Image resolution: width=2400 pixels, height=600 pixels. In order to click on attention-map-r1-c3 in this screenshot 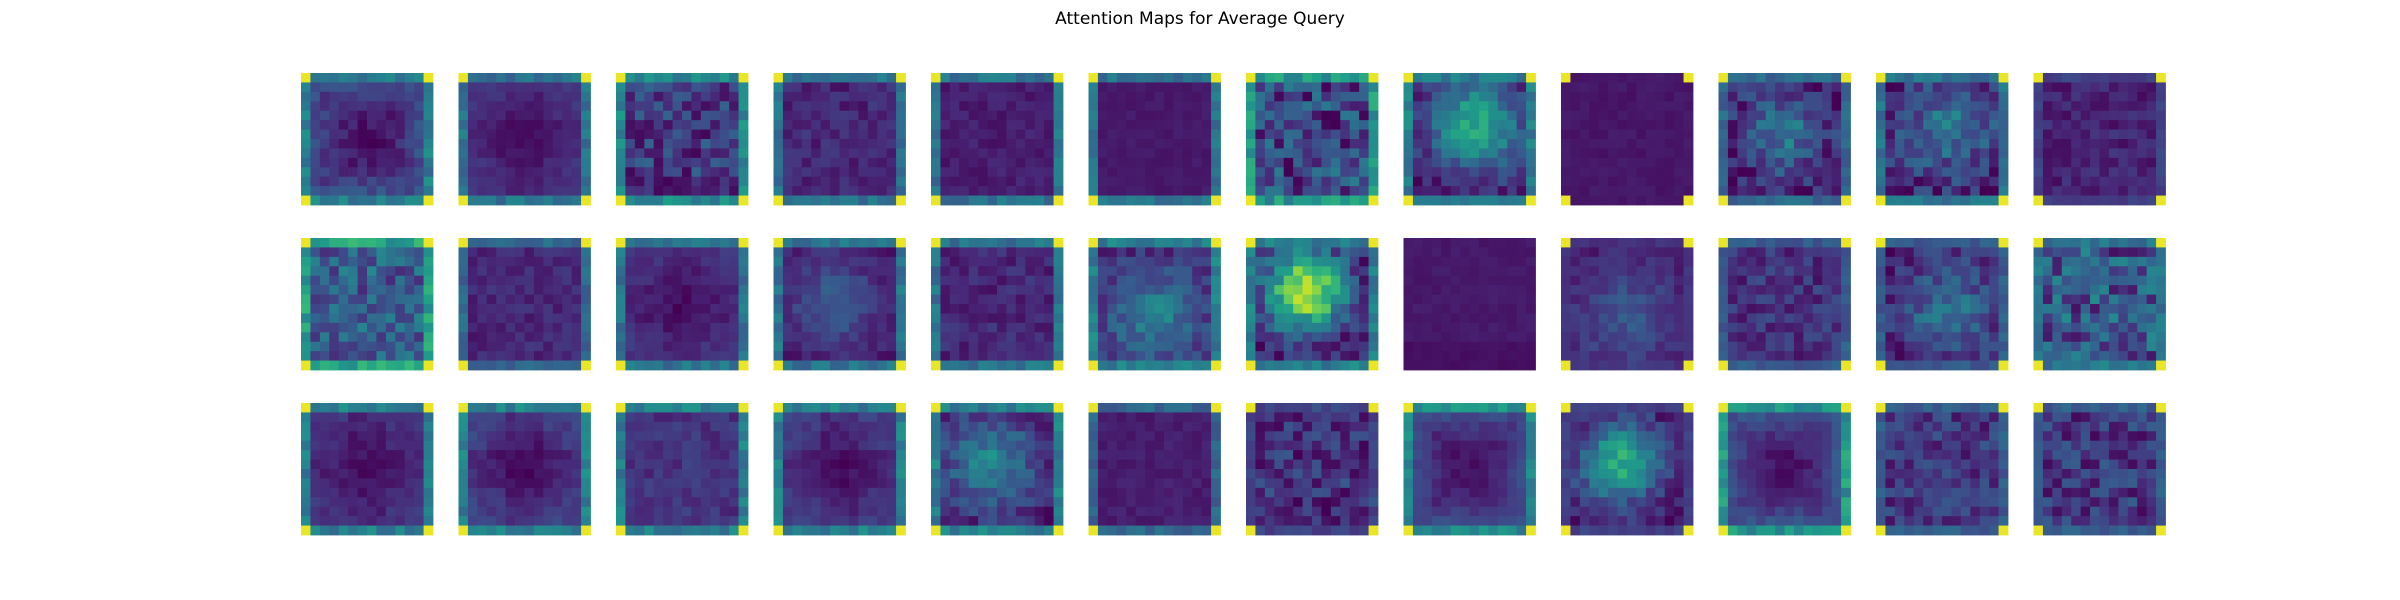, I will do `click(682, 139)`.